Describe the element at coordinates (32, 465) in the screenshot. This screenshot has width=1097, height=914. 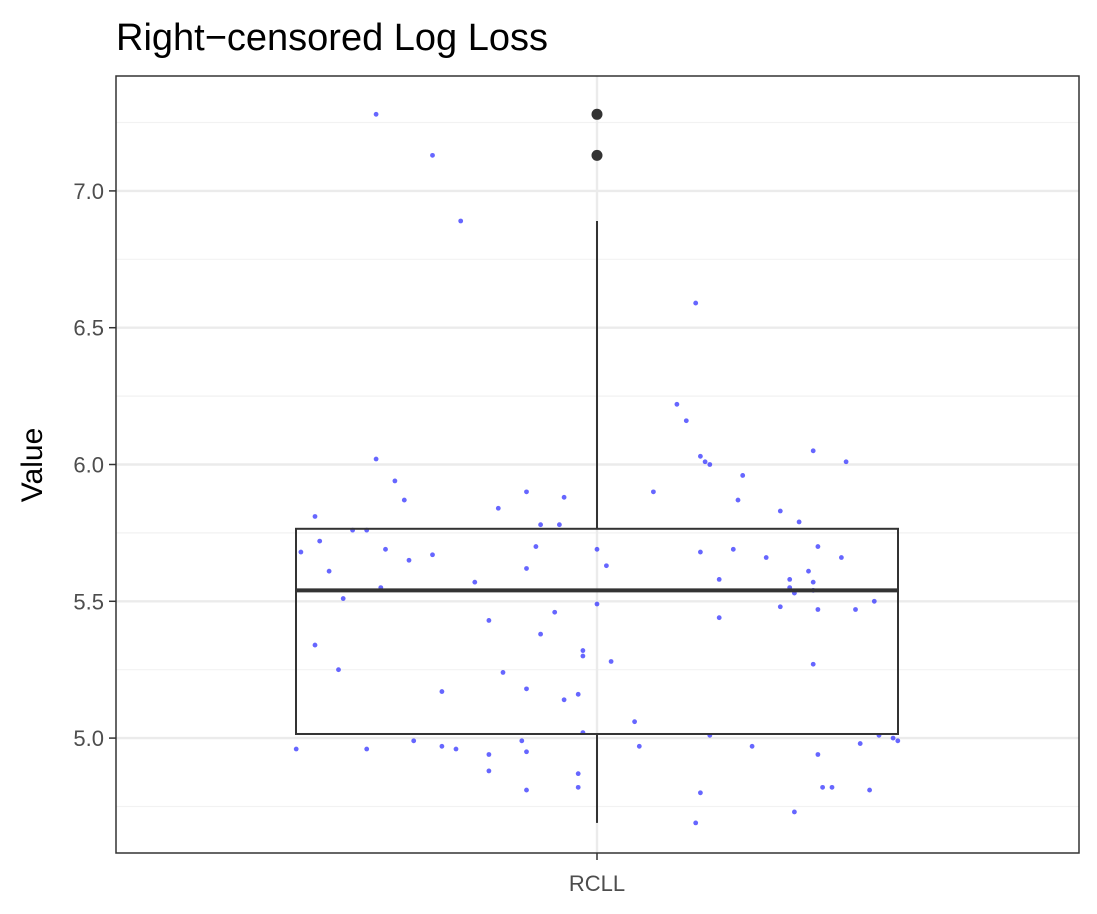
I see `y-axis-label: Value` at that location.